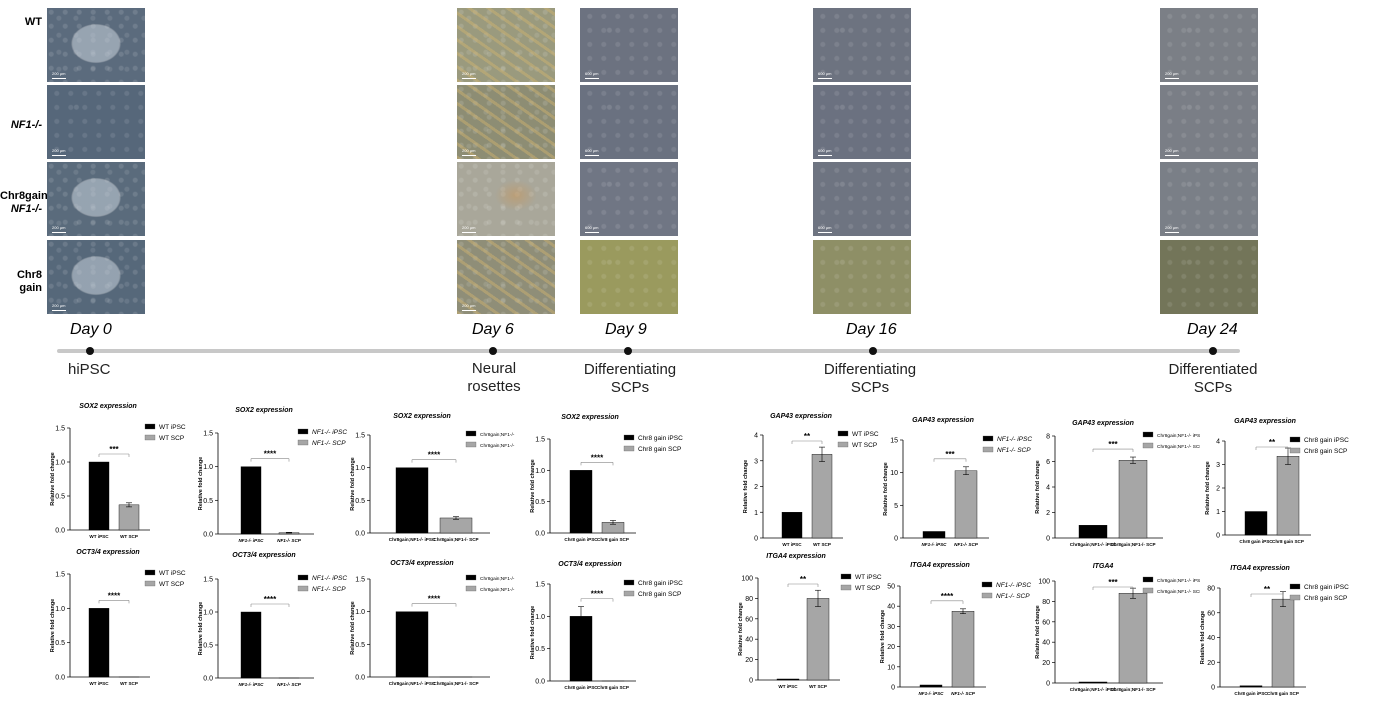  Describe the element at coordinates (1209, 199) in the screenshot. I see `micrograph-day24-row3: 200 µm` at that location.